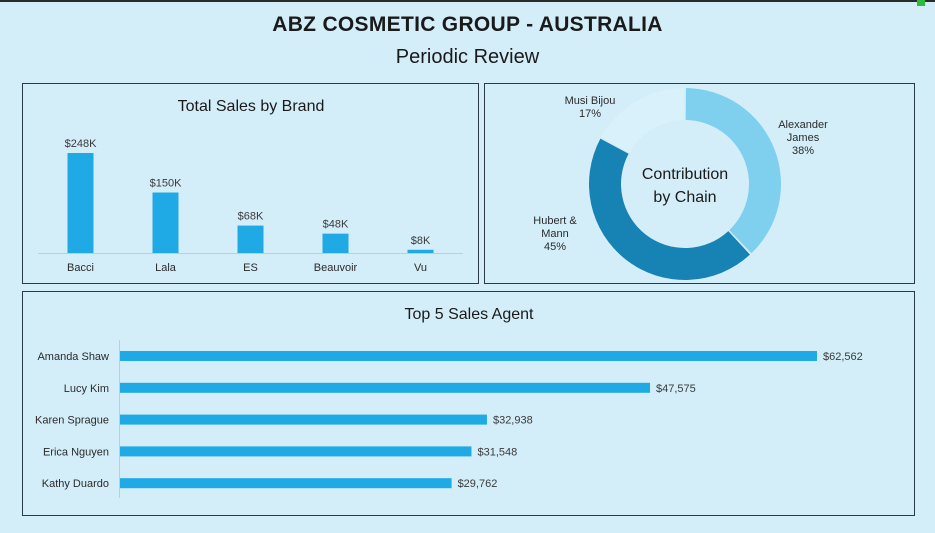  Describe the element at coordinates (555, 221) in the screenshot. I see `chain-slice-label: Hubert &` at that location.